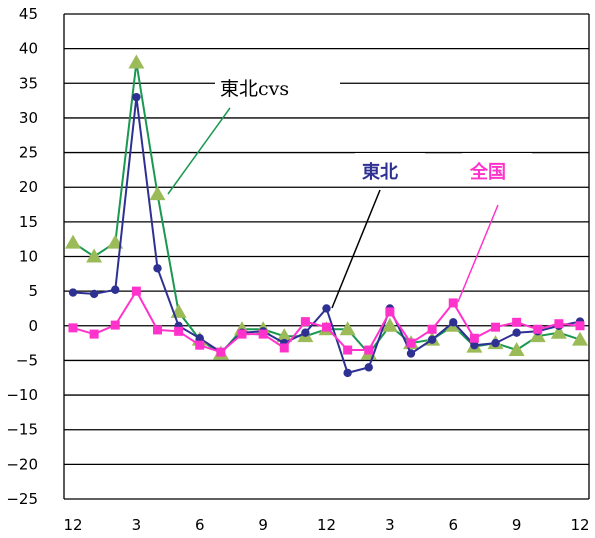  Describe the element at coordinates (380, 172) in the screenshot. I see `annotation-label: 東北` at that location.